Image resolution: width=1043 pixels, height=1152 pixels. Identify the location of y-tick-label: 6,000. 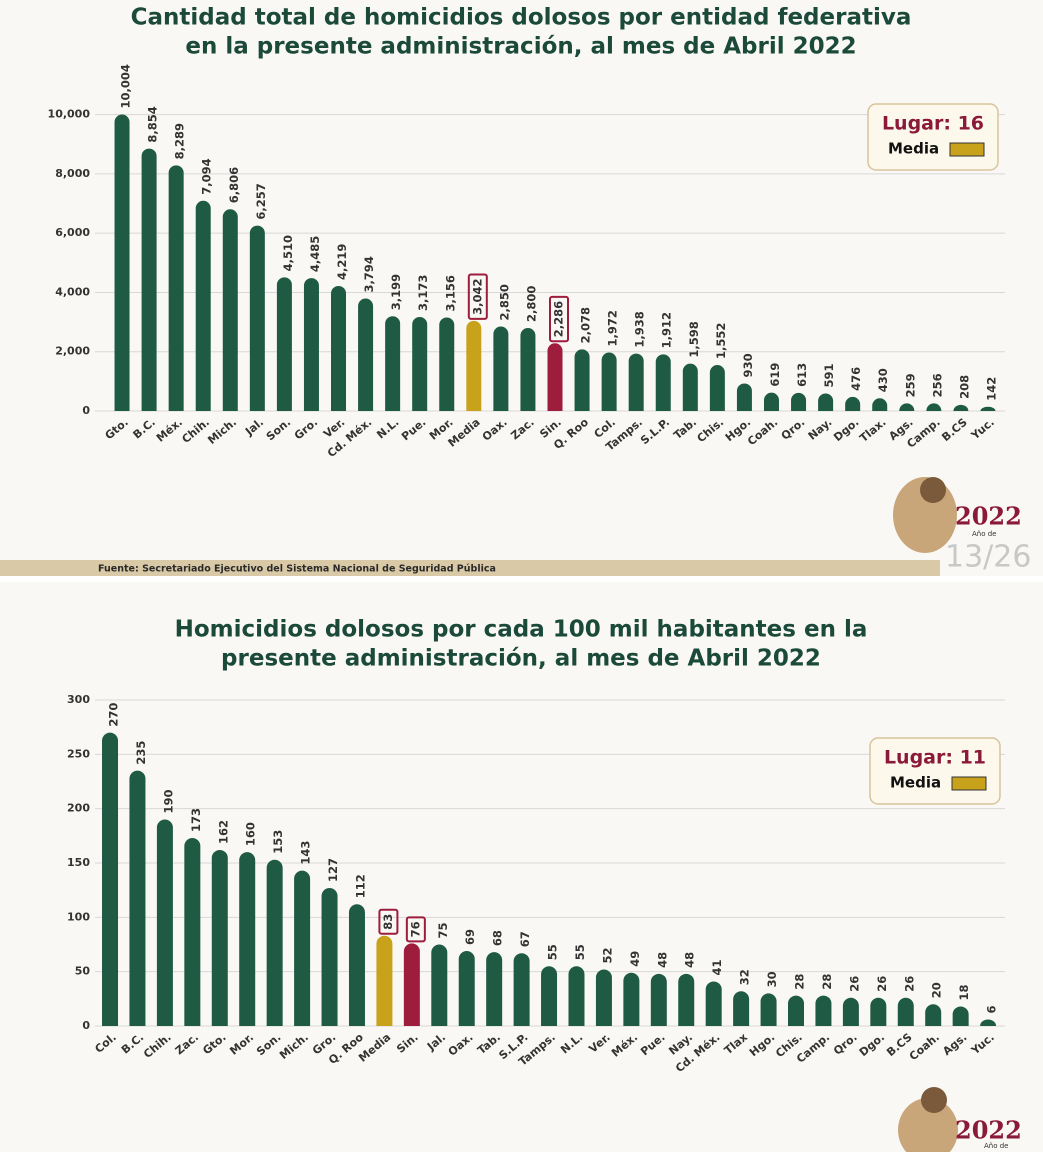
(72, 232).